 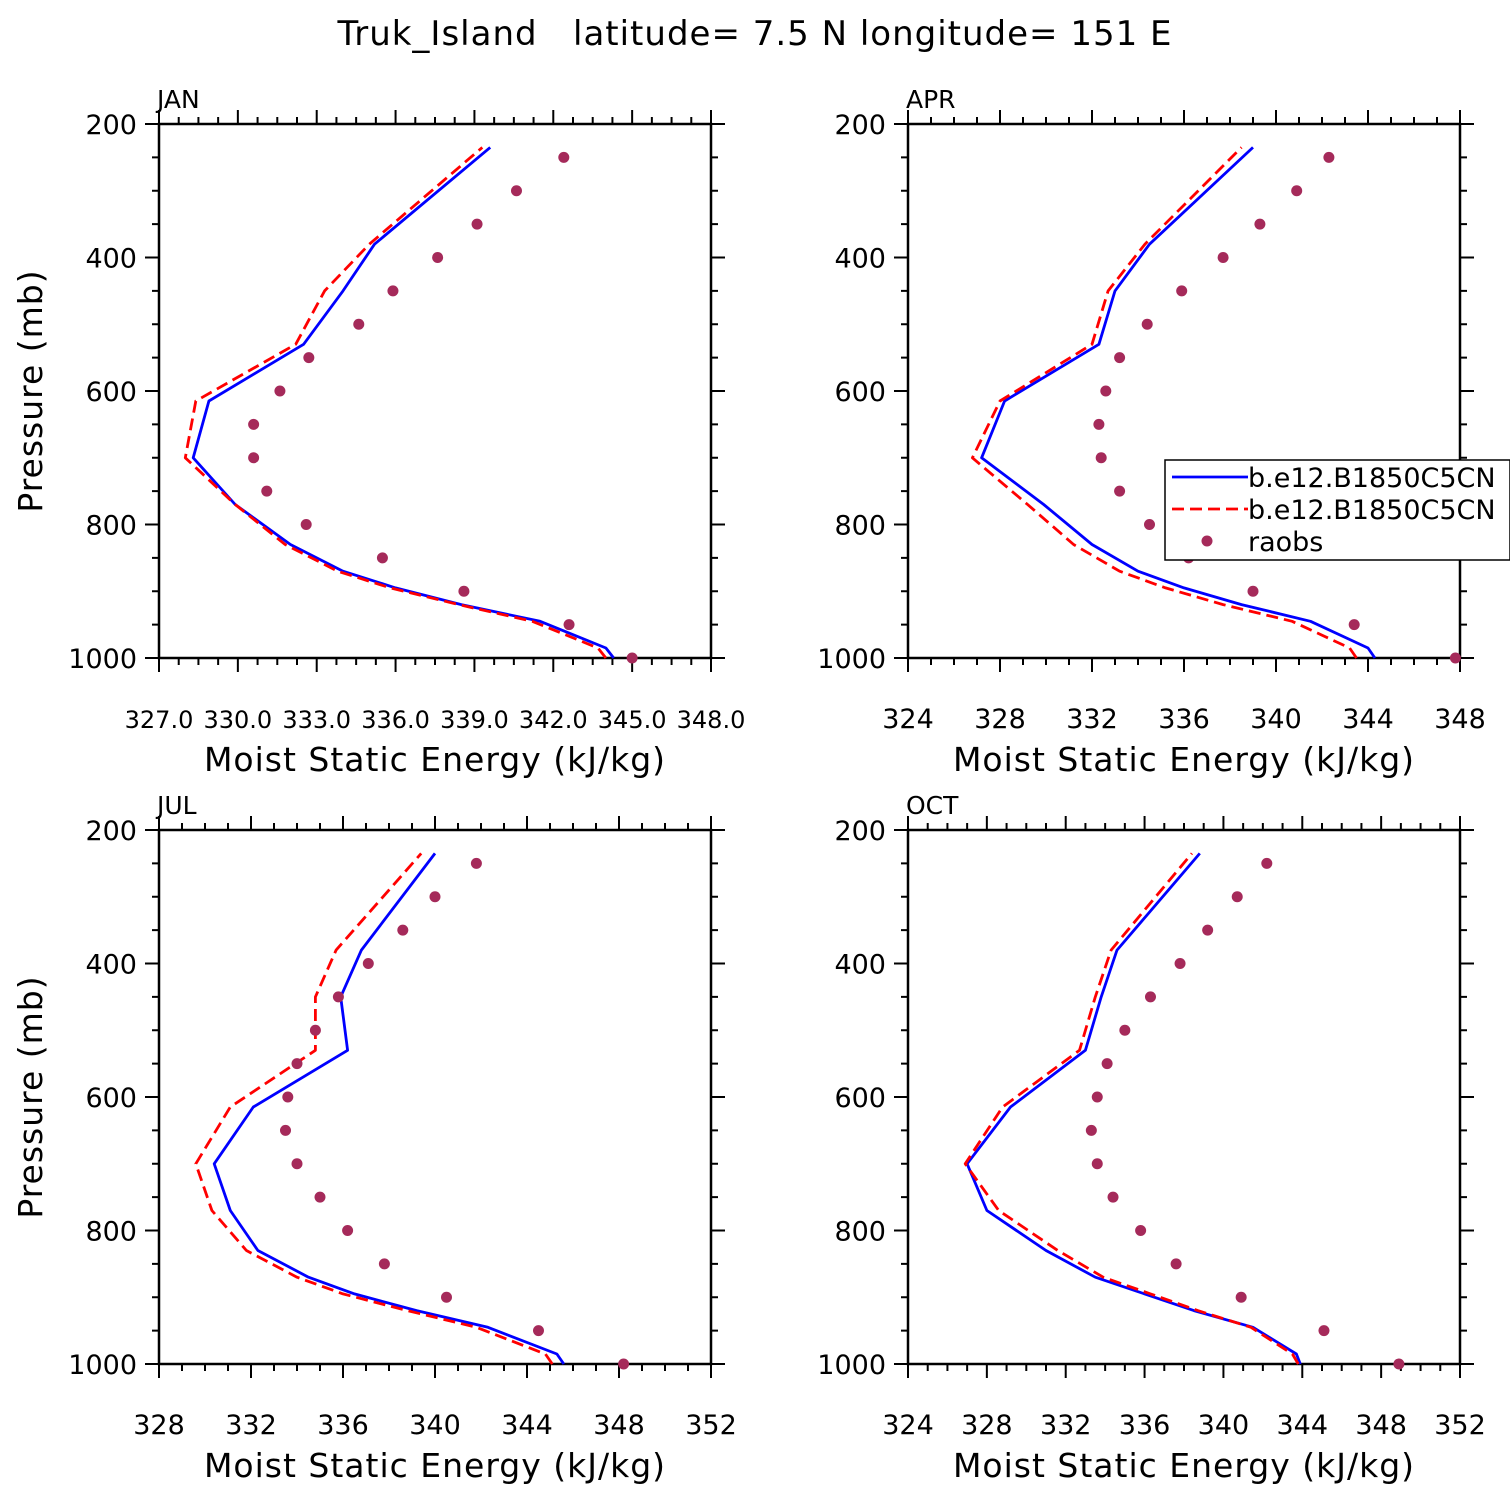 What do you see at coordinates (237, 720) in the screenshot?
I see `x-tick-label: 330.0` at bounding box center [237, 720].